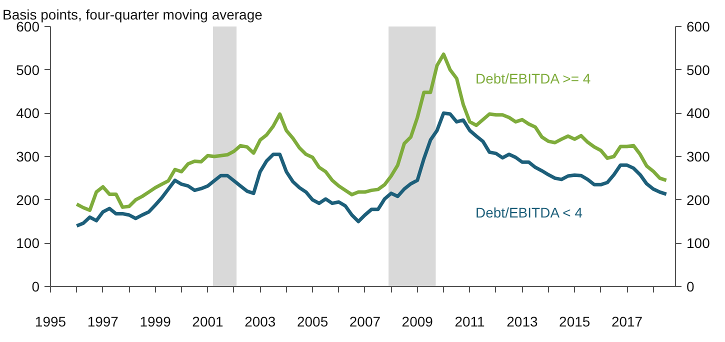  Describe the element at coordinates (50, 322) in the screenshot. I see `x-tick-label: 1995` at that location.